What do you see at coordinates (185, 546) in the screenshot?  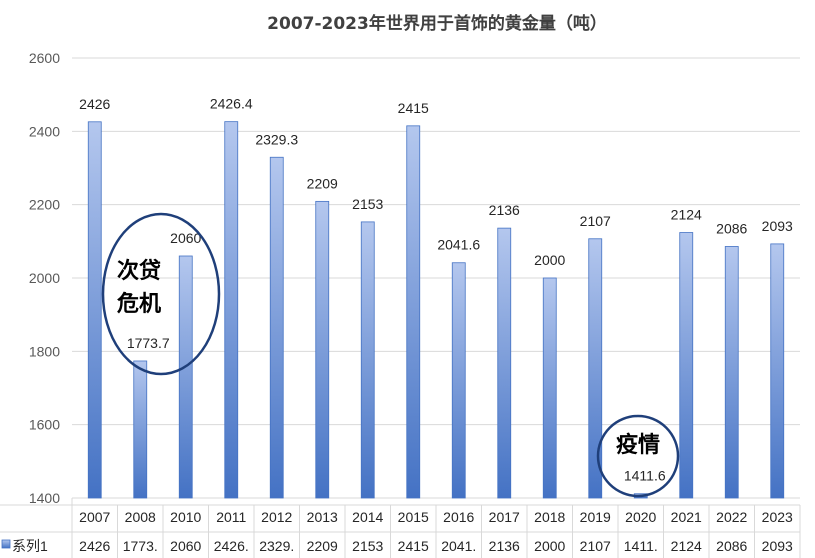 I see `table-value: 2060` at bounding box center [185, 546].